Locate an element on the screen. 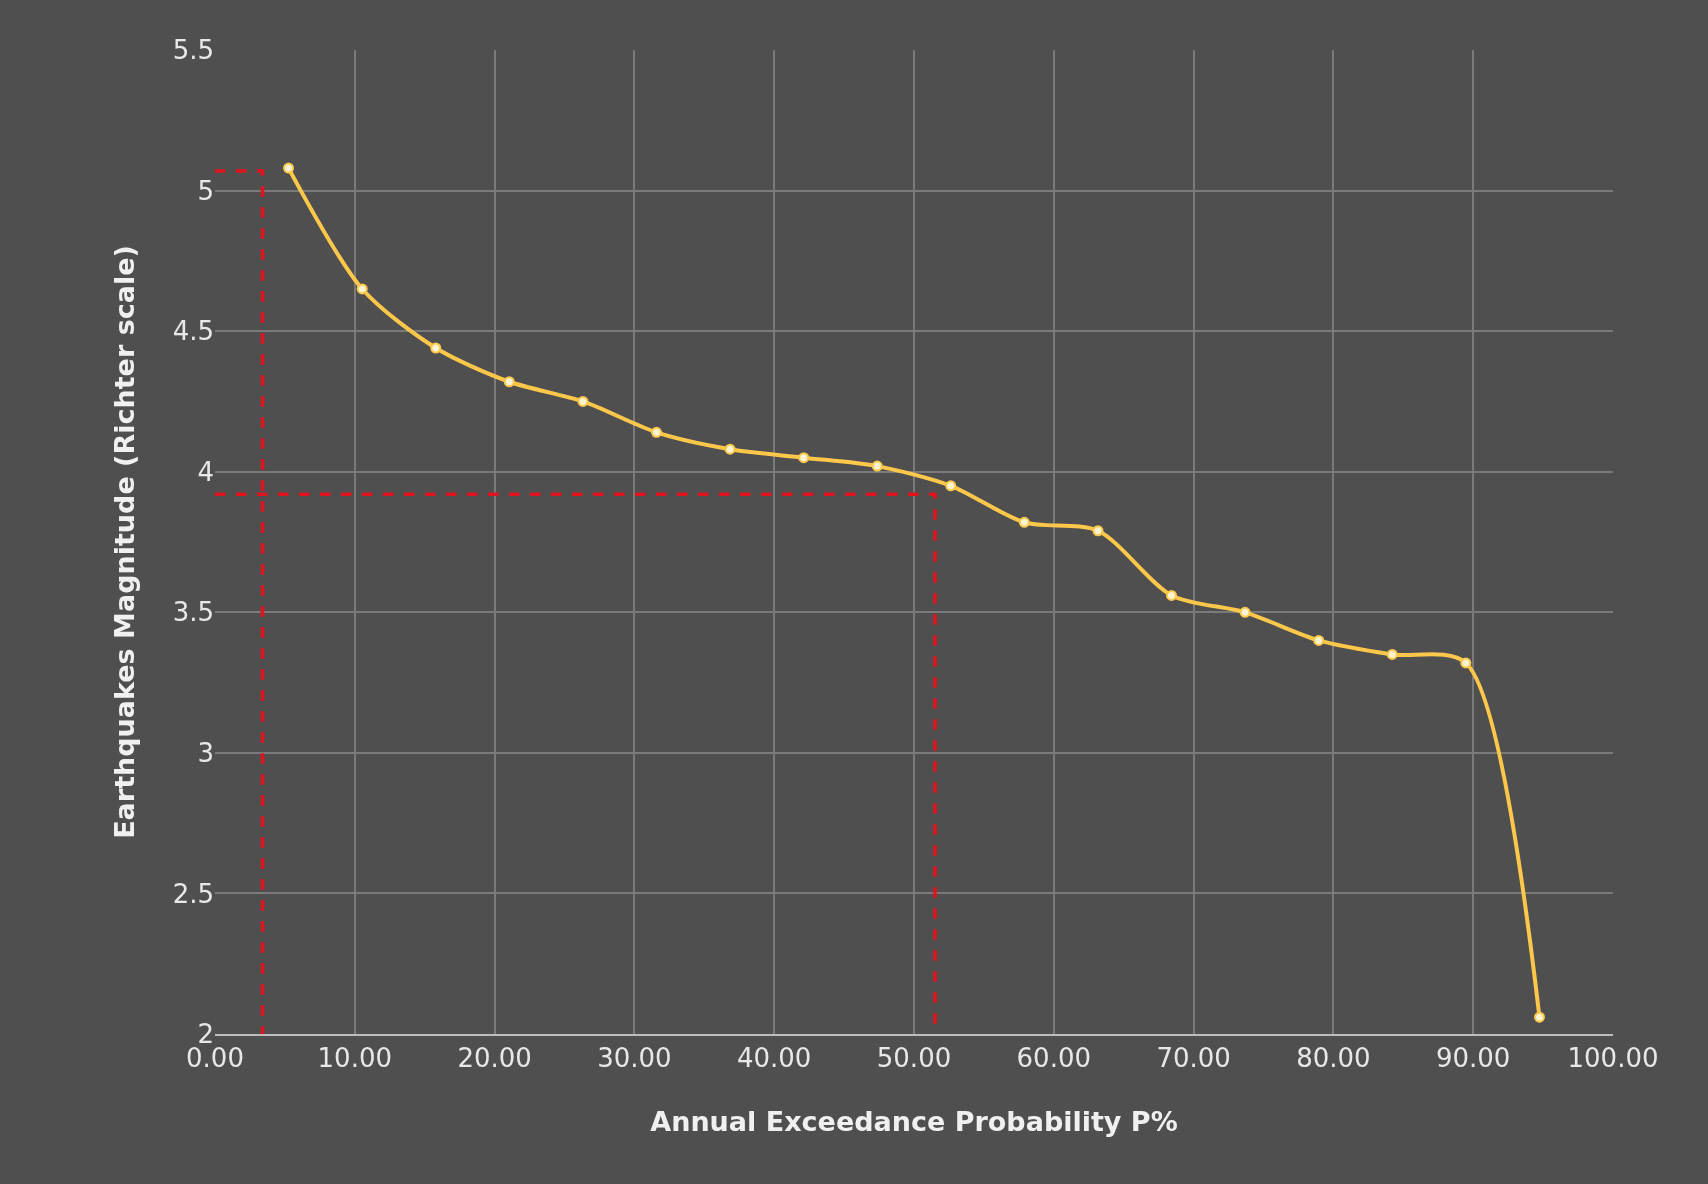 This screenshot has width=1708, height=1184. x-tick-label: 100.00 is located at coordinates (1613, 1058).